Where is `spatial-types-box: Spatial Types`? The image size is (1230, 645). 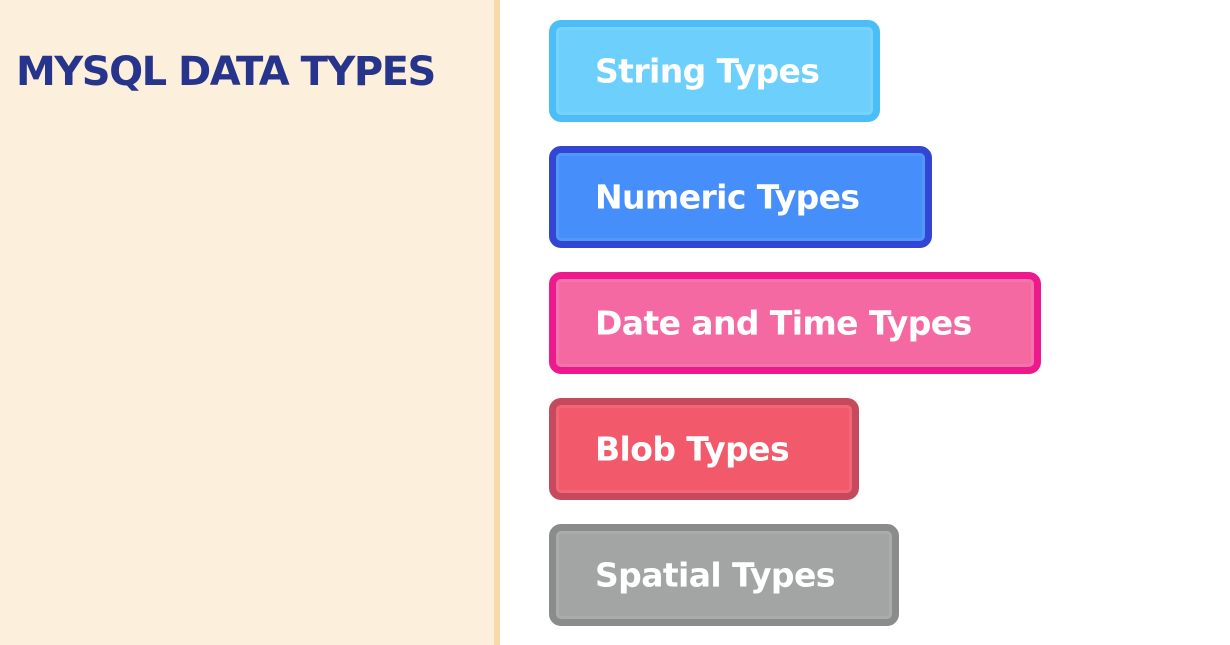
spatial-types-box: Spatial Types is located at coordinates (724, 575).